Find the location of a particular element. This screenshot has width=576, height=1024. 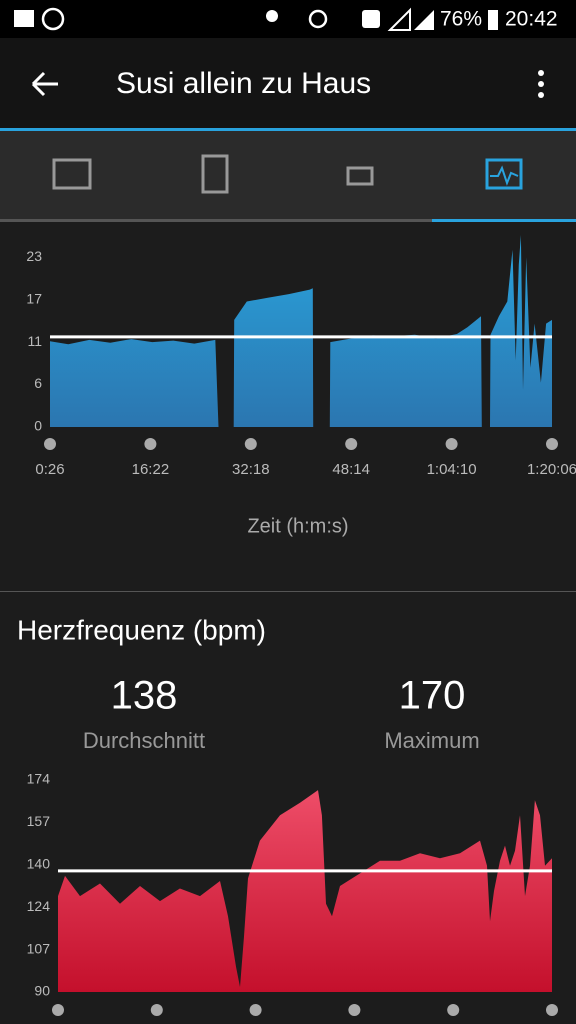

tab-bar is located at coordinates (288, 175).